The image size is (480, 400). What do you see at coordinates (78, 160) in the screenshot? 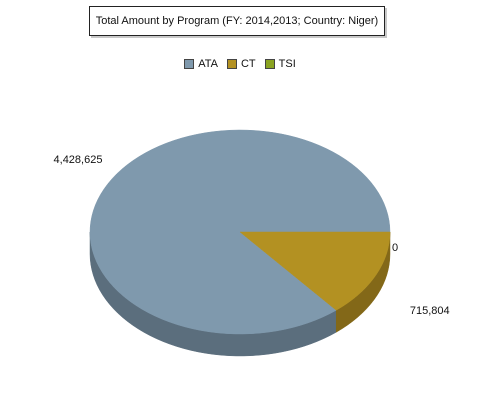
I see `data-label-ata: 4,428,625` at bounding box center [78, 160].